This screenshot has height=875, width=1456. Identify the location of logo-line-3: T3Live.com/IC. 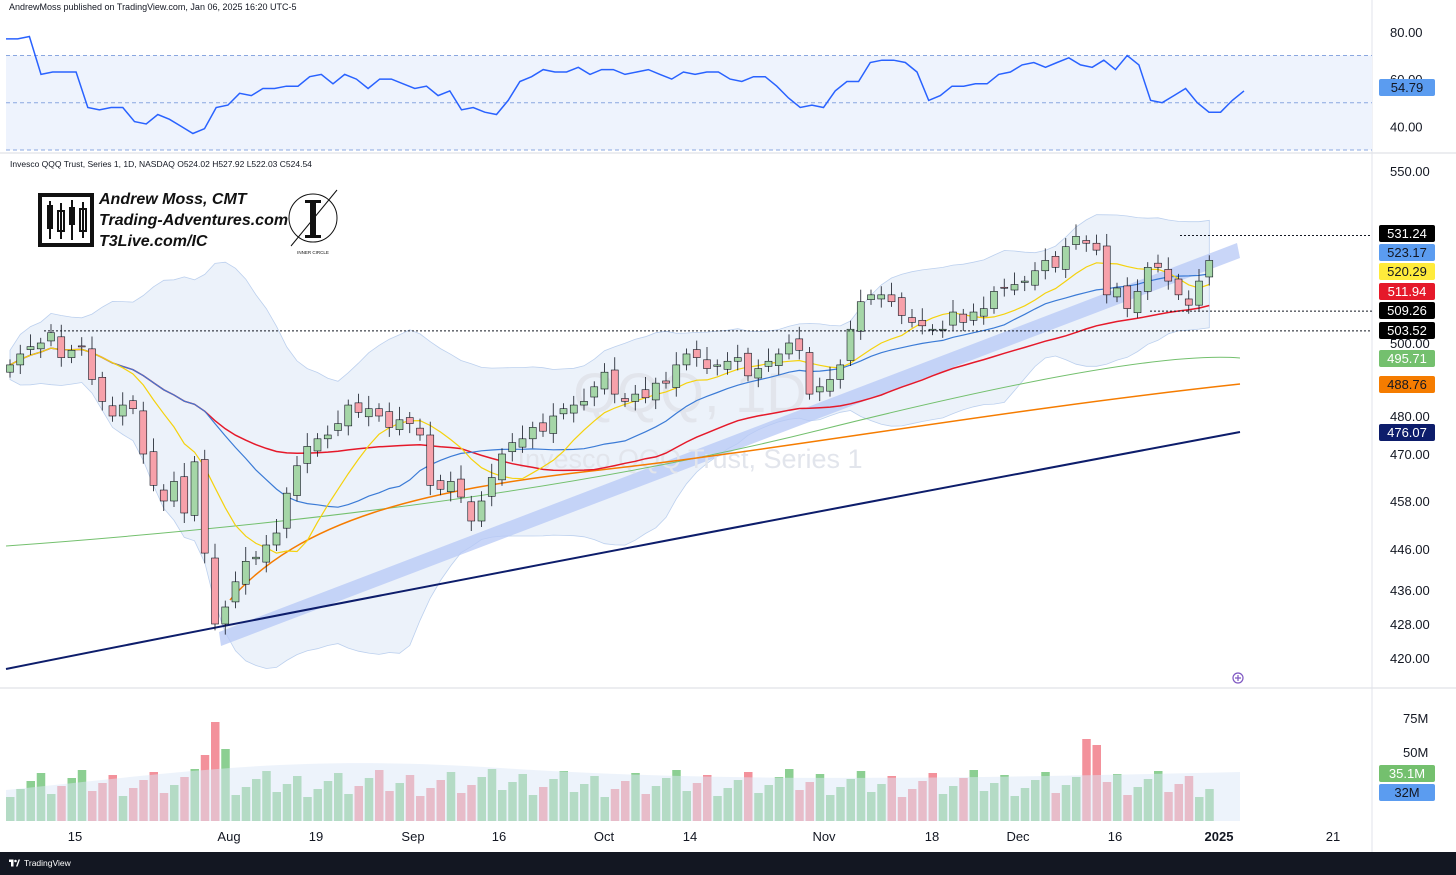
(153, 241).